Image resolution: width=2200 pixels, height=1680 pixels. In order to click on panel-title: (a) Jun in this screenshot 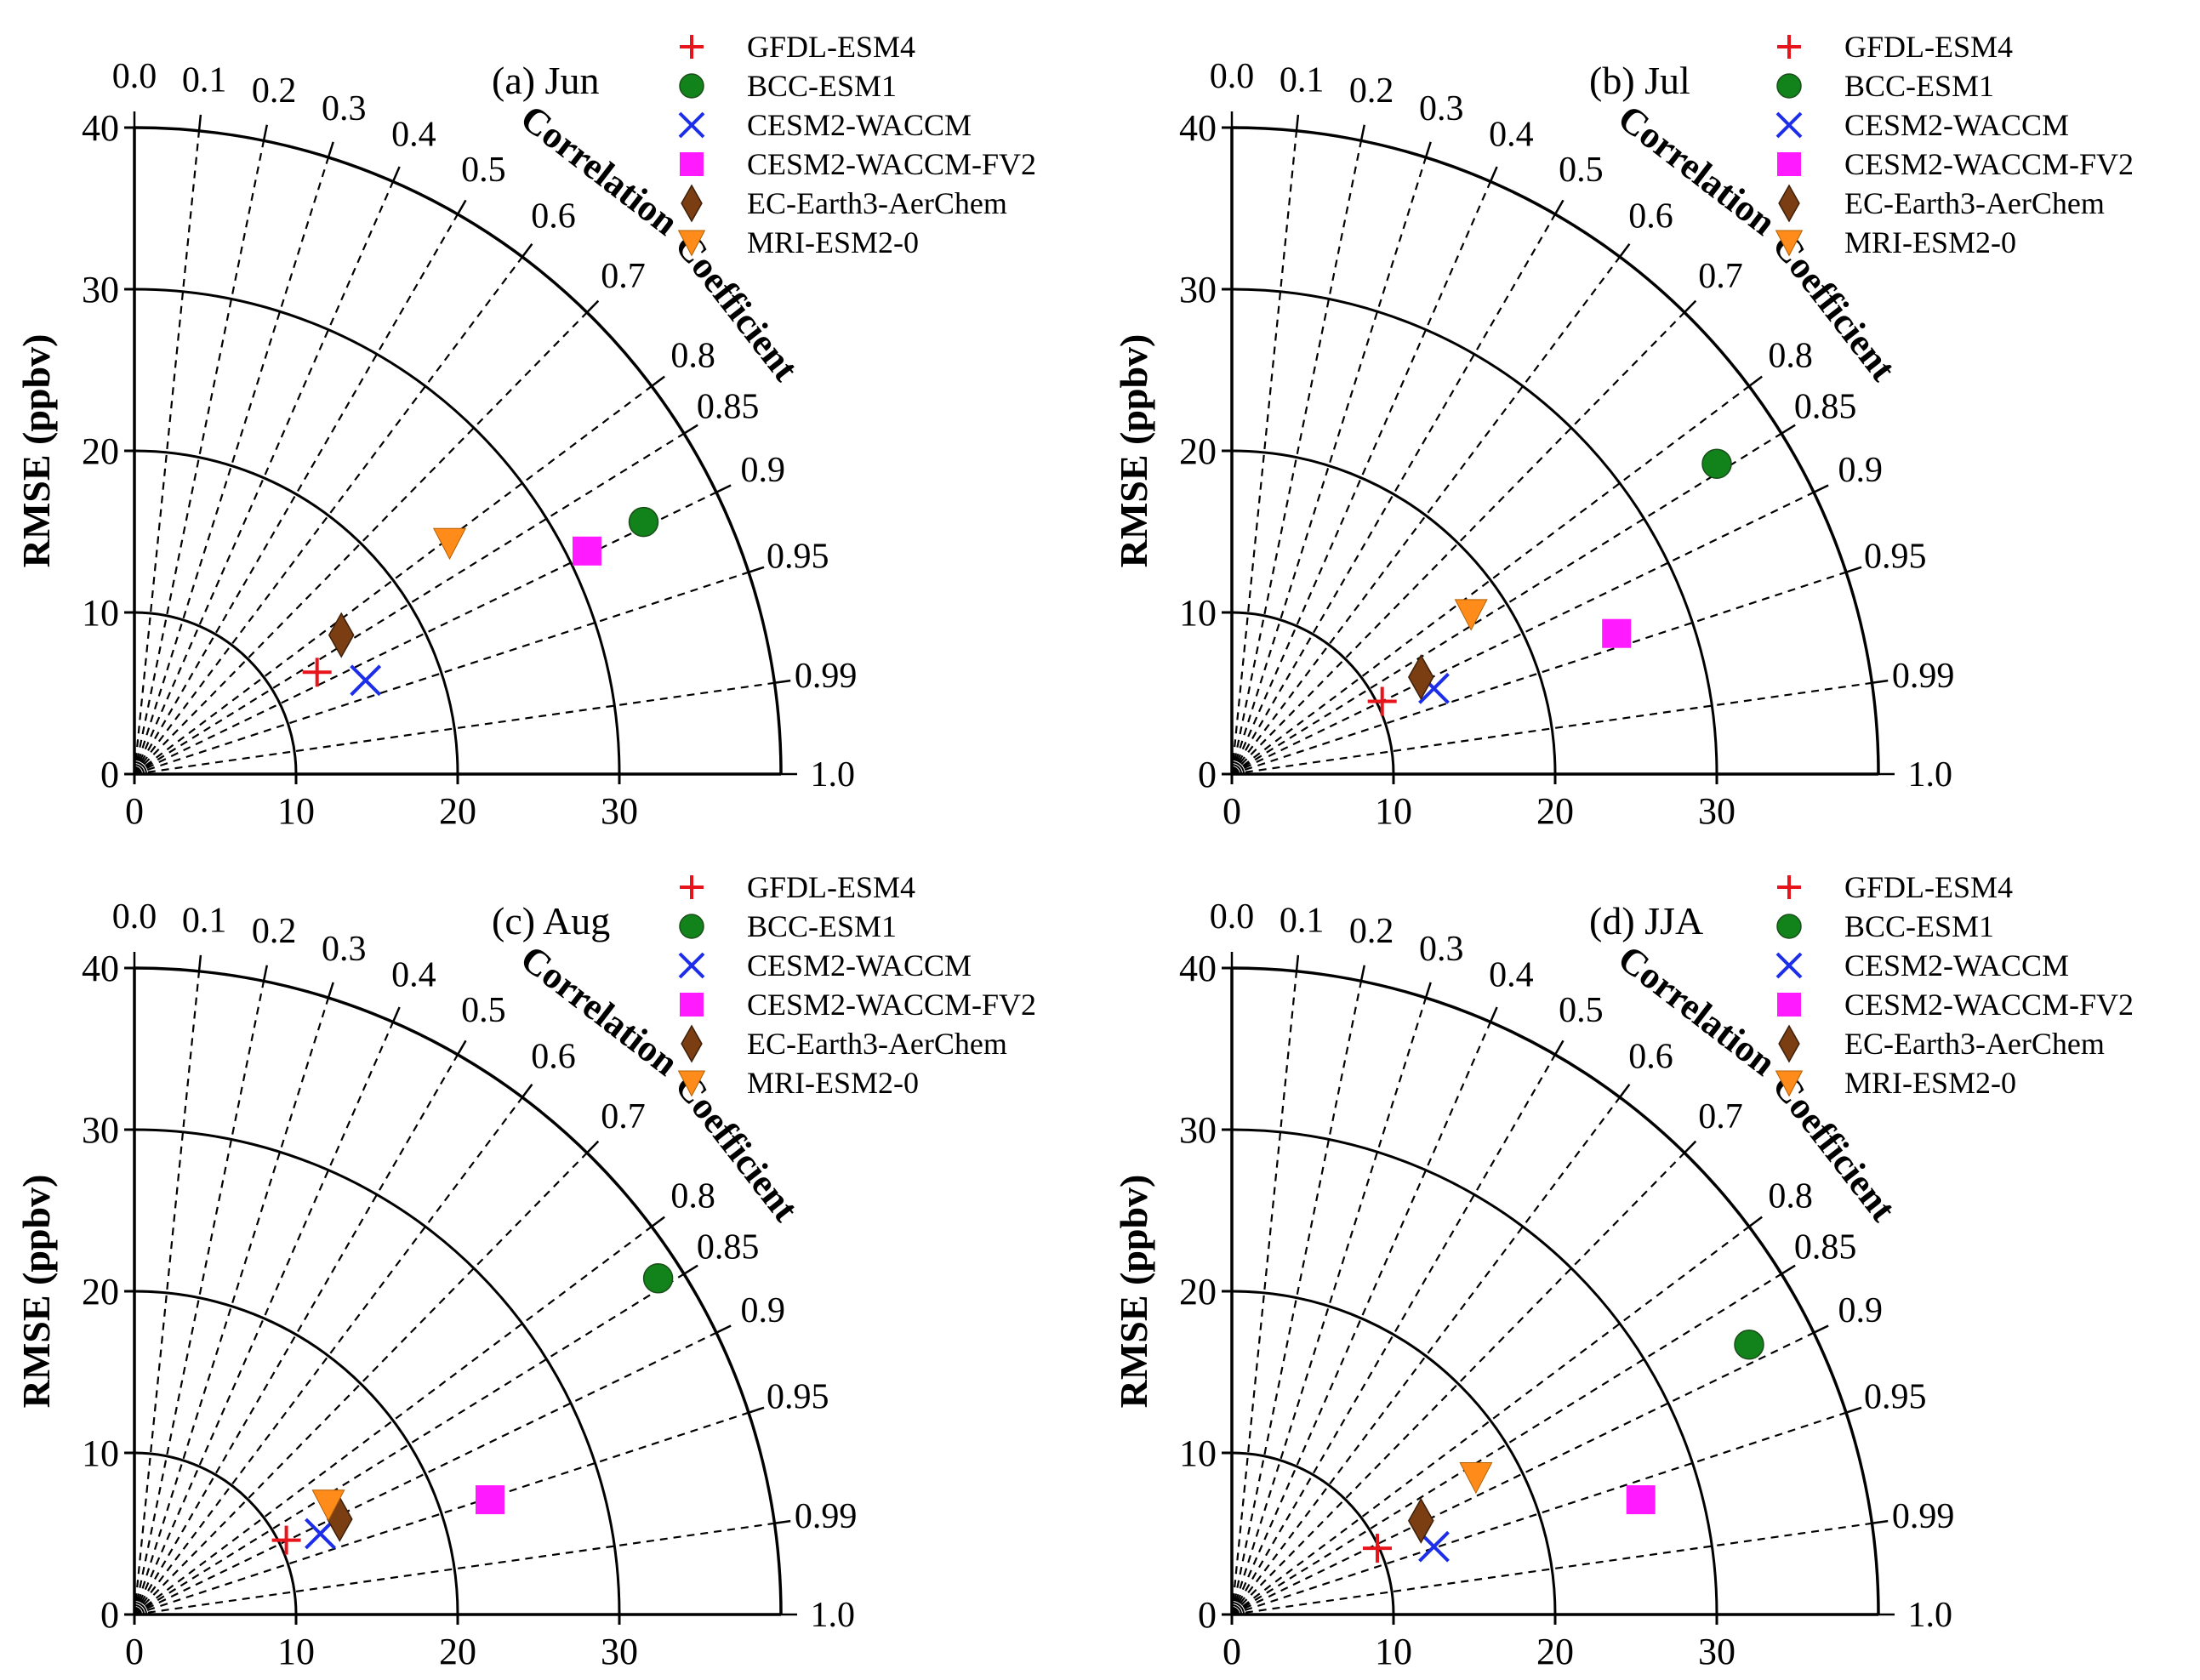, I will do `click(545, 80)`.